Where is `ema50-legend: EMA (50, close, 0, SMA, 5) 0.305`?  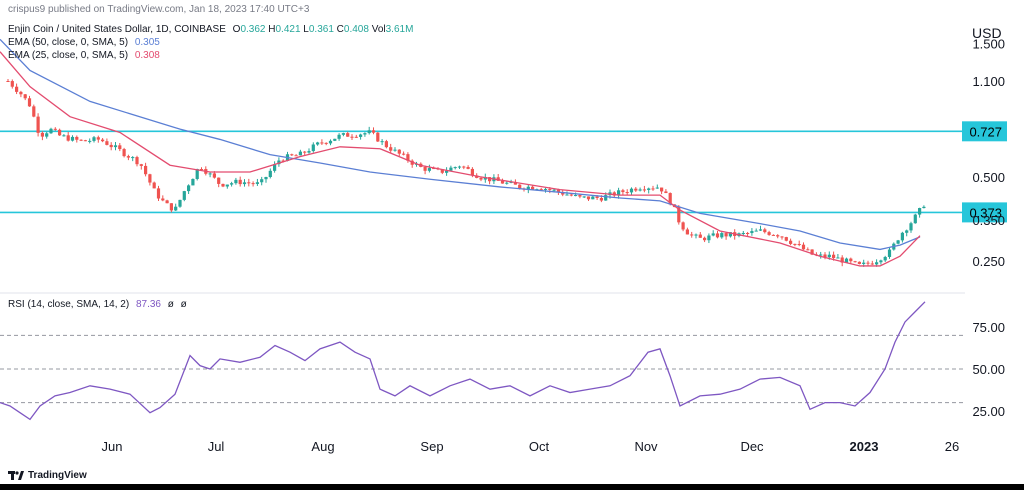
ema50-legend: EMA (50, close, 0, SMA, 5) 0.305 is located at coordinates (84, 42).